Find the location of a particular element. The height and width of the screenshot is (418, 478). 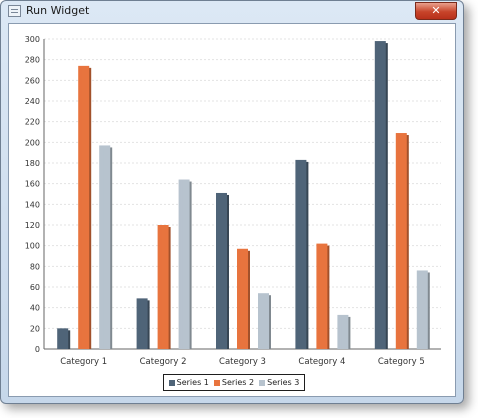

y-tick-label: 140 is located at coordinates (32, 204).